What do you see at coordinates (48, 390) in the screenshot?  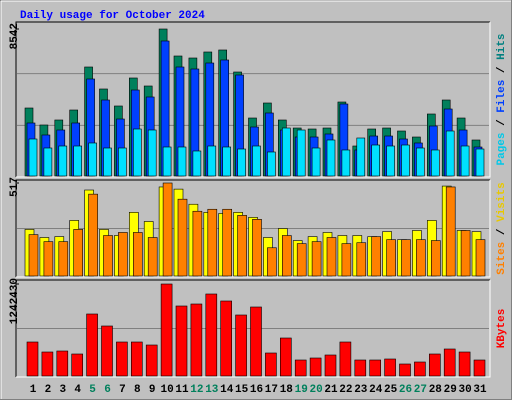 I see `x-tick-label: 2` at bounding box center [48, 390].